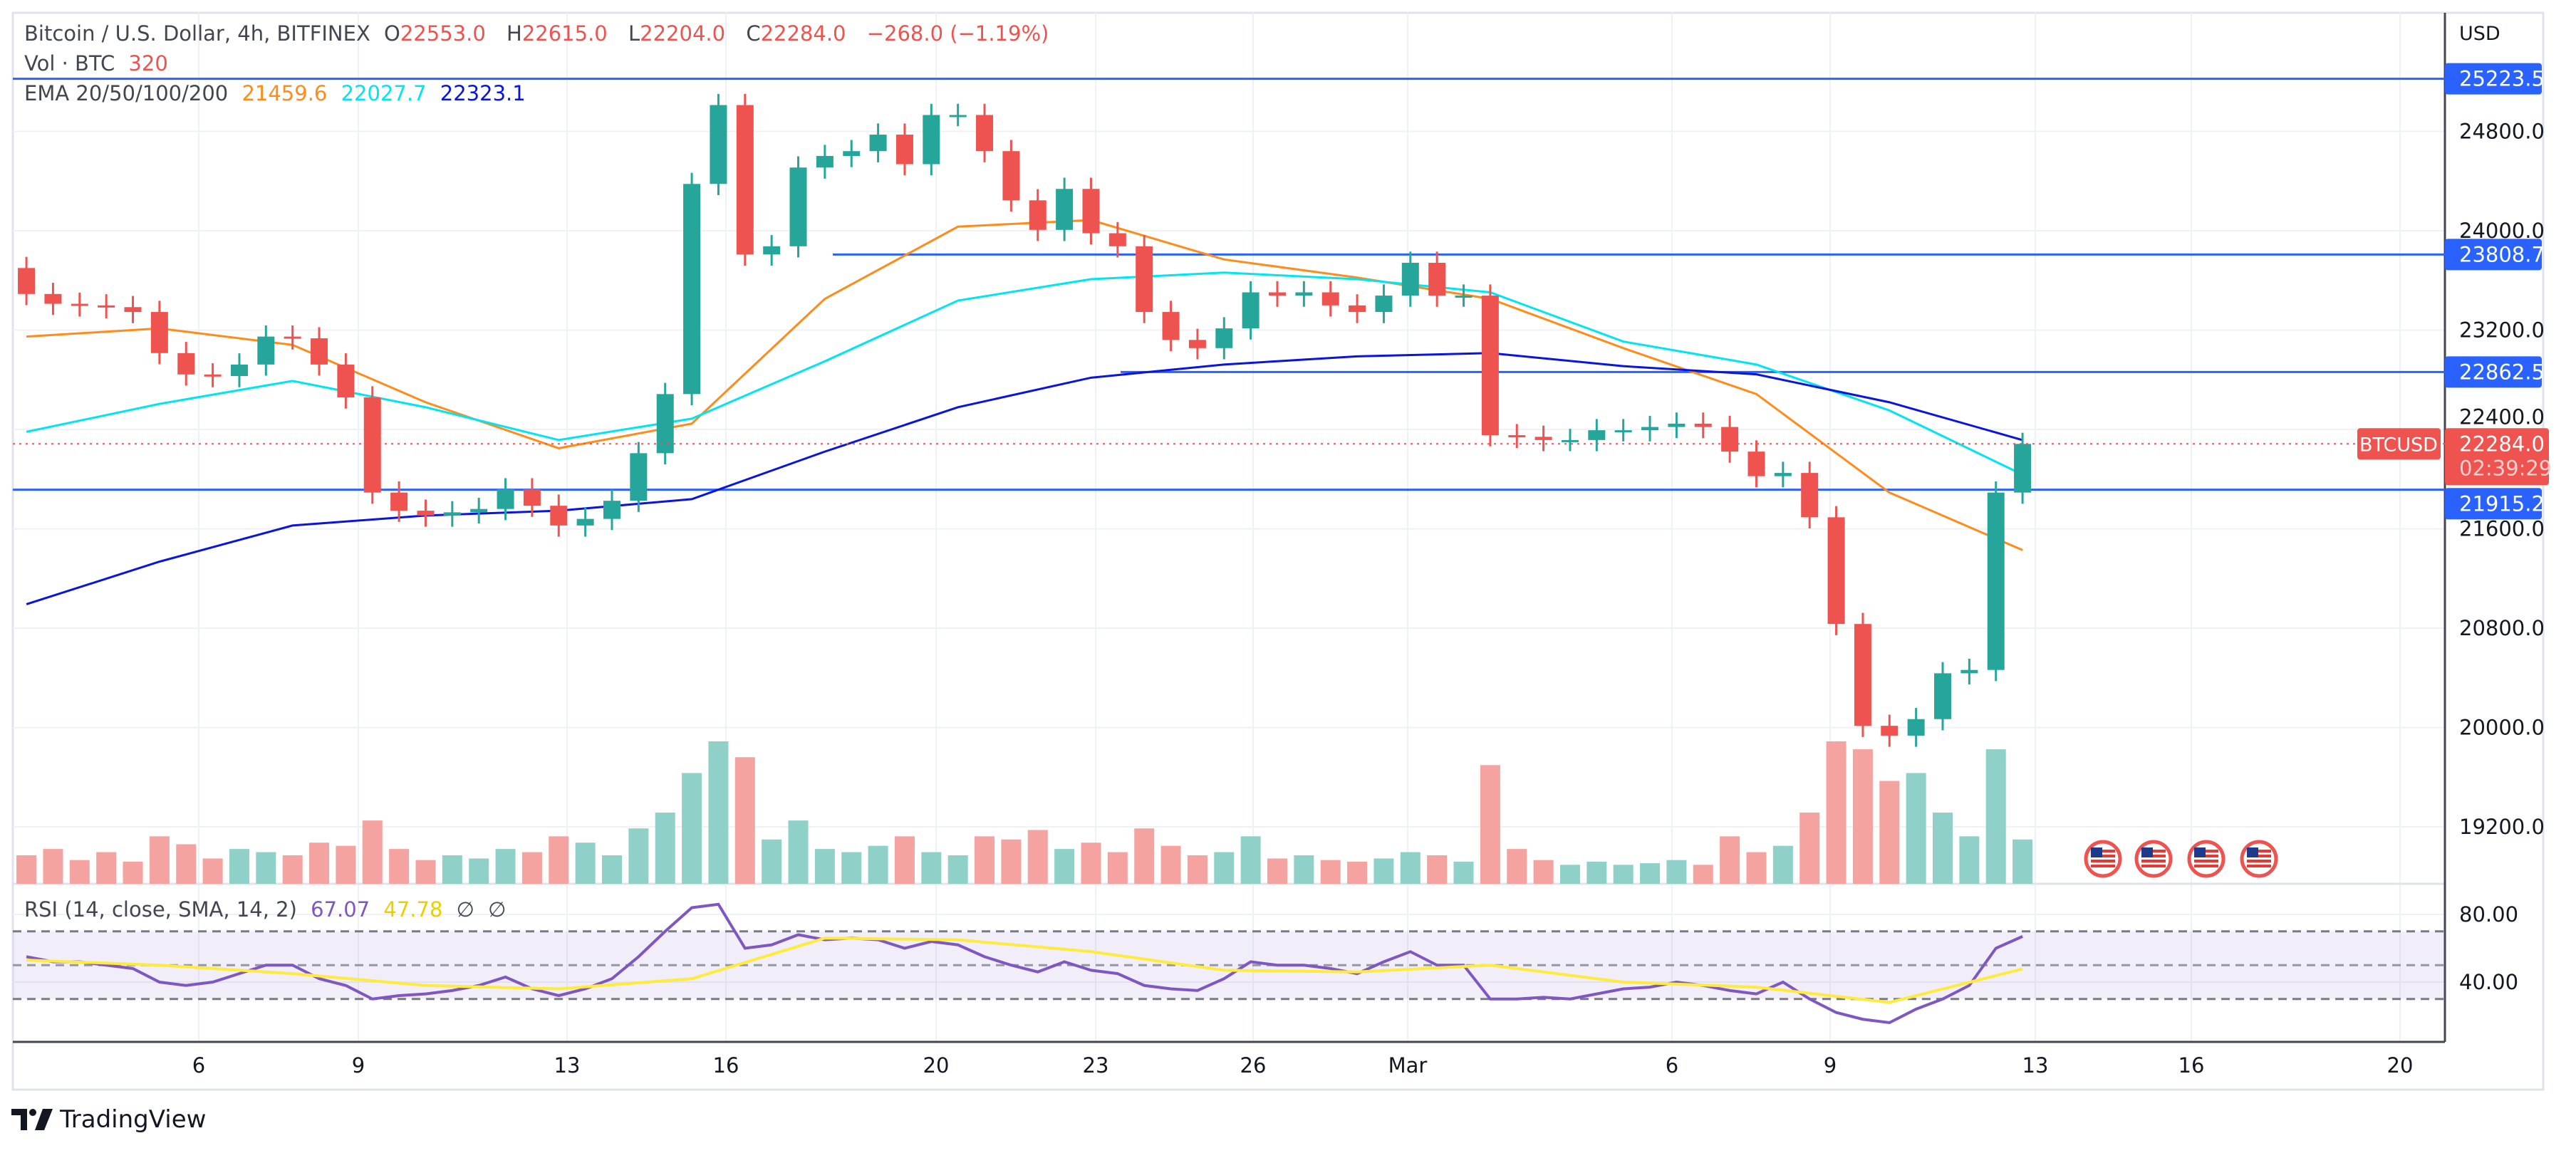 The width and height of the screenshot is (2576, 1153). Describe the element at coordinates (69, 63) in the screenshot. I see `volume-label: Vol · BTC` at that location.